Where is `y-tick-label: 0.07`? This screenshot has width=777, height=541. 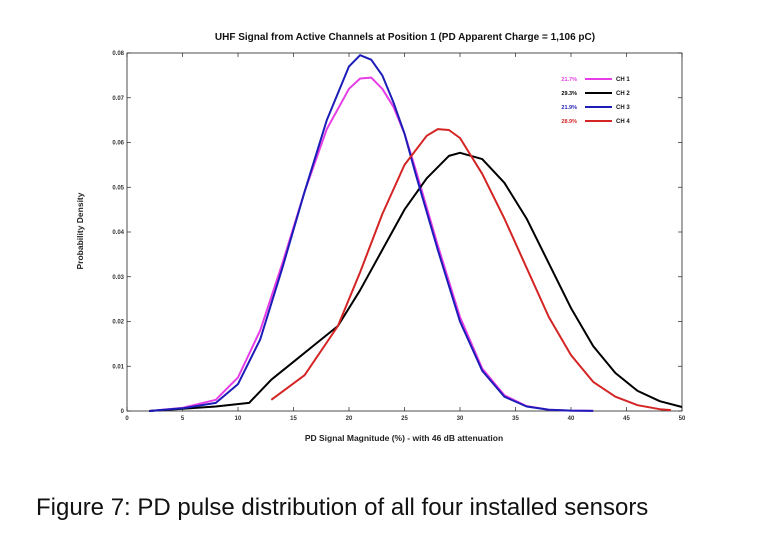 y-tick-label: 0.07 is located at coordinates (118, 99).